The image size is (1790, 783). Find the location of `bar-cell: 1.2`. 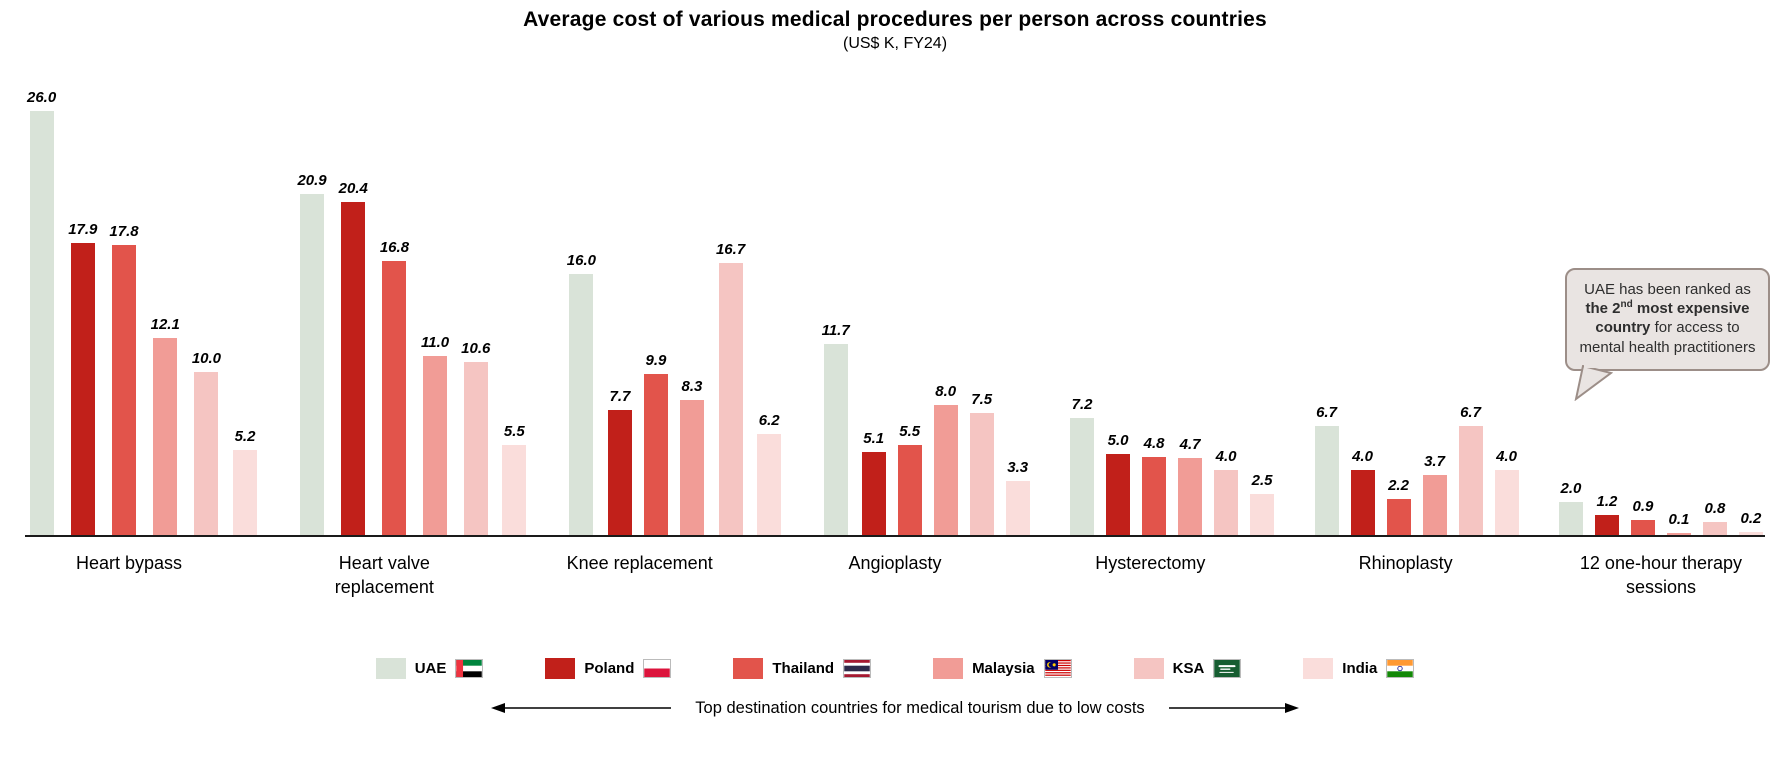

bar-cell: 1.2 is located at coordinates (1606, 514).